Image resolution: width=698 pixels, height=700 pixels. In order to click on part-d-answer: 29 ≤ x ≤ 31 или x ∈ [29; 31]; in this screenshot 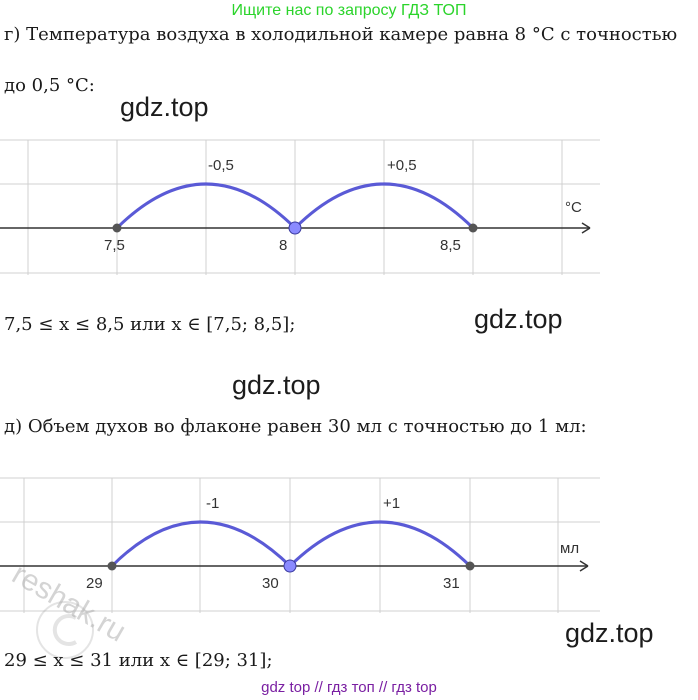, I will do `click(138, 660)`.